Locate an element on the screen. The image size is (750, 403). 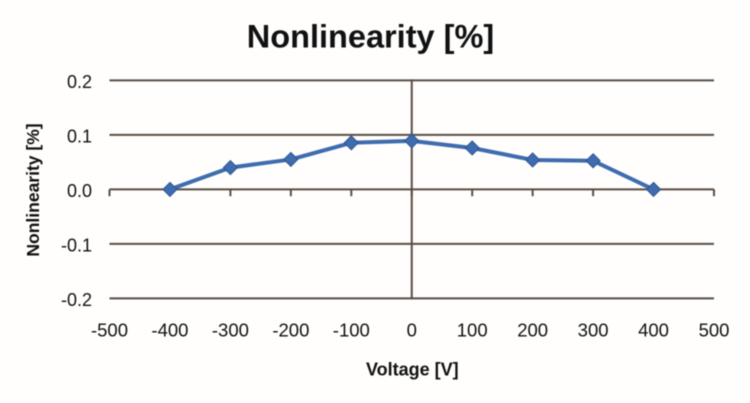
svg-text: -100 is located at coordinates (351, 330).